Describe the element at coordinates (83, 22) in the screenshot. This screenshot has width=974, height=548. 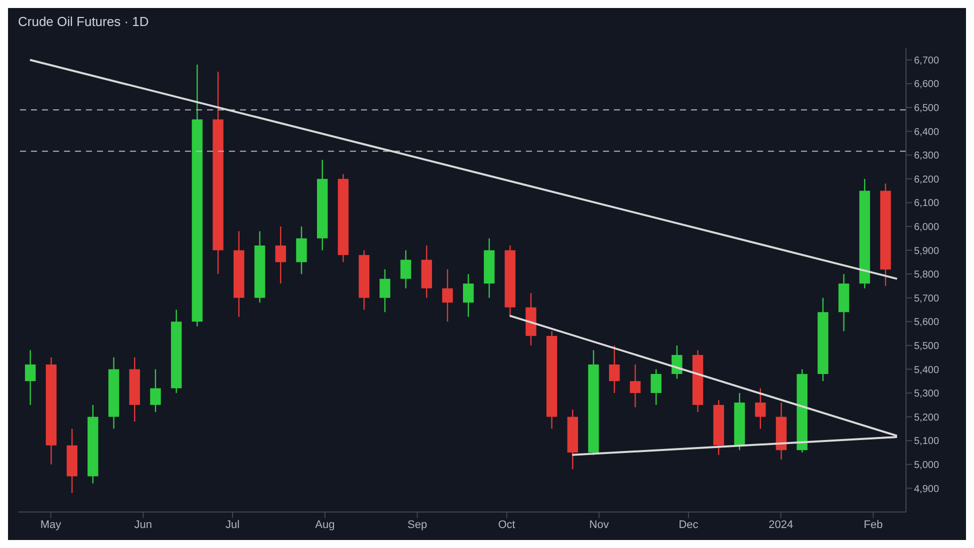
I see `chart-title: Crude Oil Futures · 1D` at that location.